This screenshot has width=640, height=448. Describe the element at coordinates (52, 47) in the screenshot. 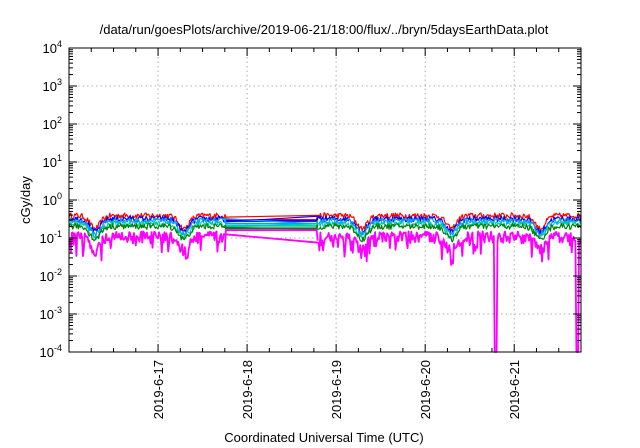

I see `y-tick-label: 10⁴` at that location.